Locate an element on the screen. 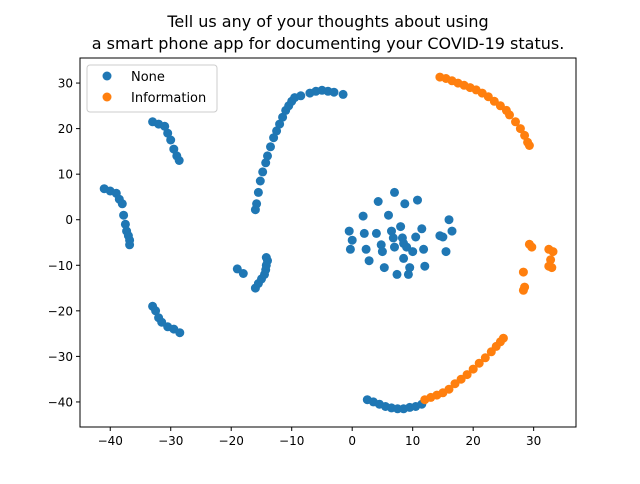 Image resolution: width=640 pixels, height=484 pixels. series-information is located at coordinates (489, 238).